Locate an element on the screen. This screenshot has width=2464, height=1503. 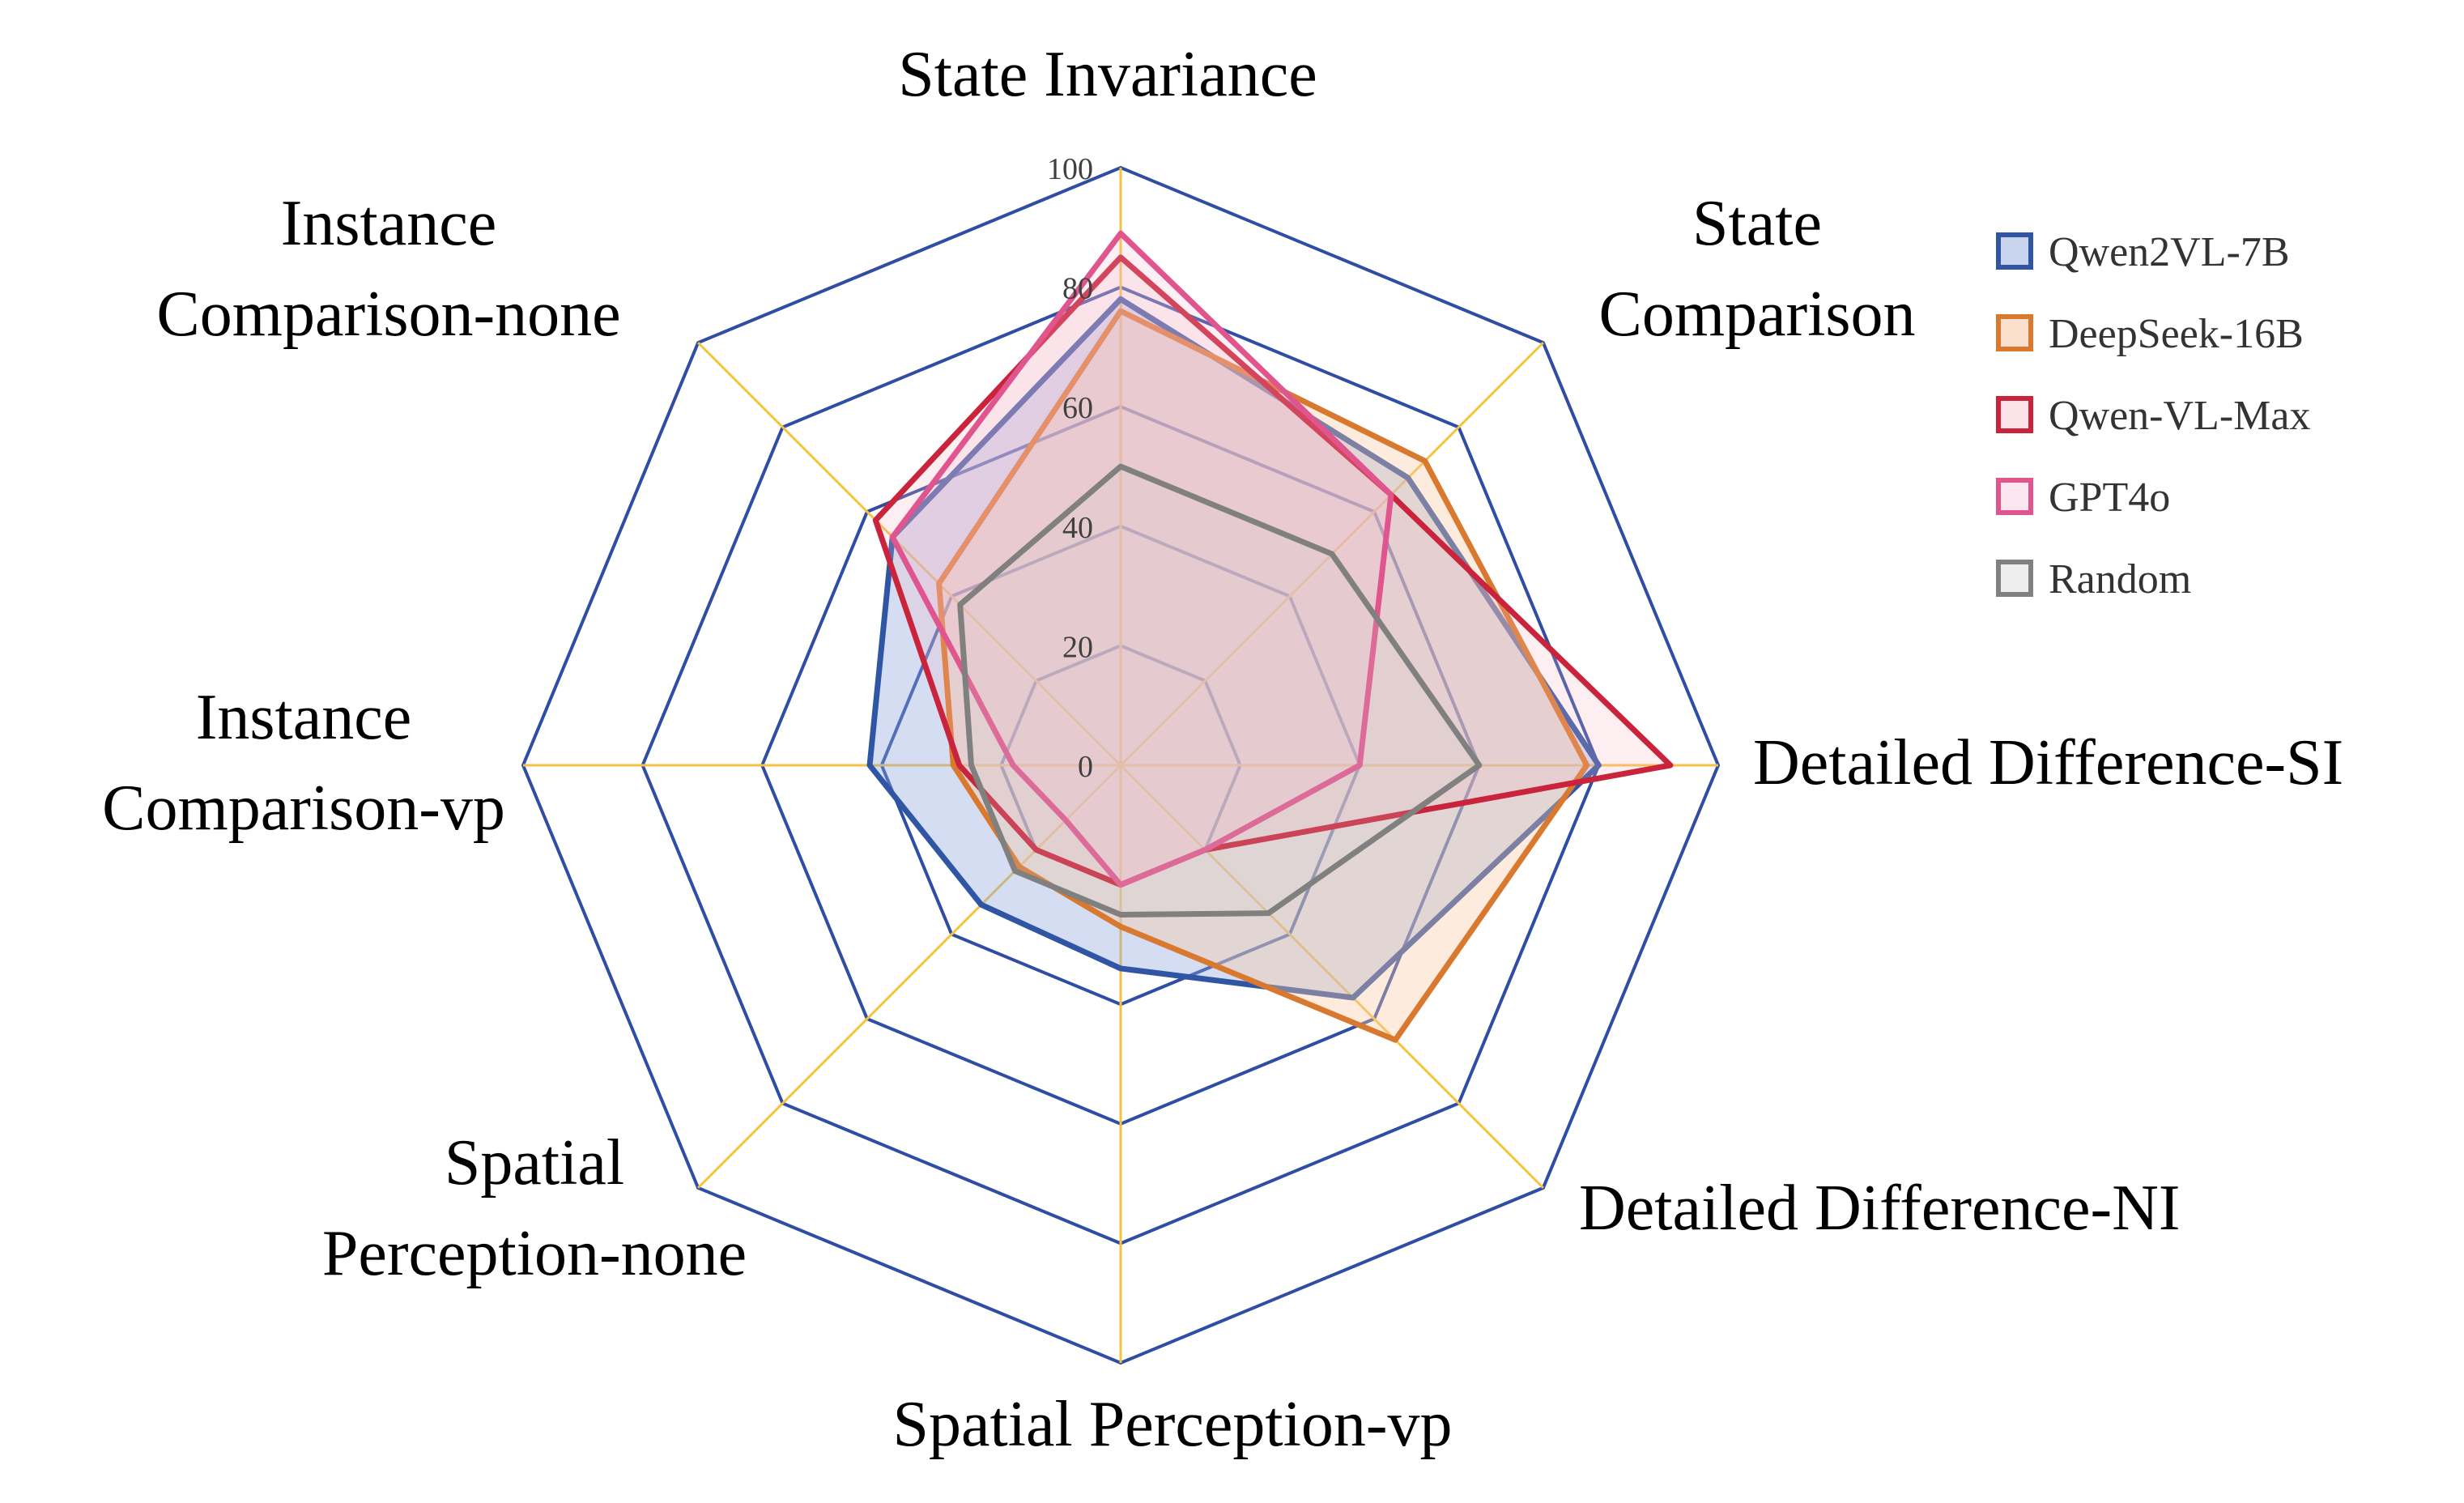
legend-label-4: Random is located at coordinates (2120, 579).